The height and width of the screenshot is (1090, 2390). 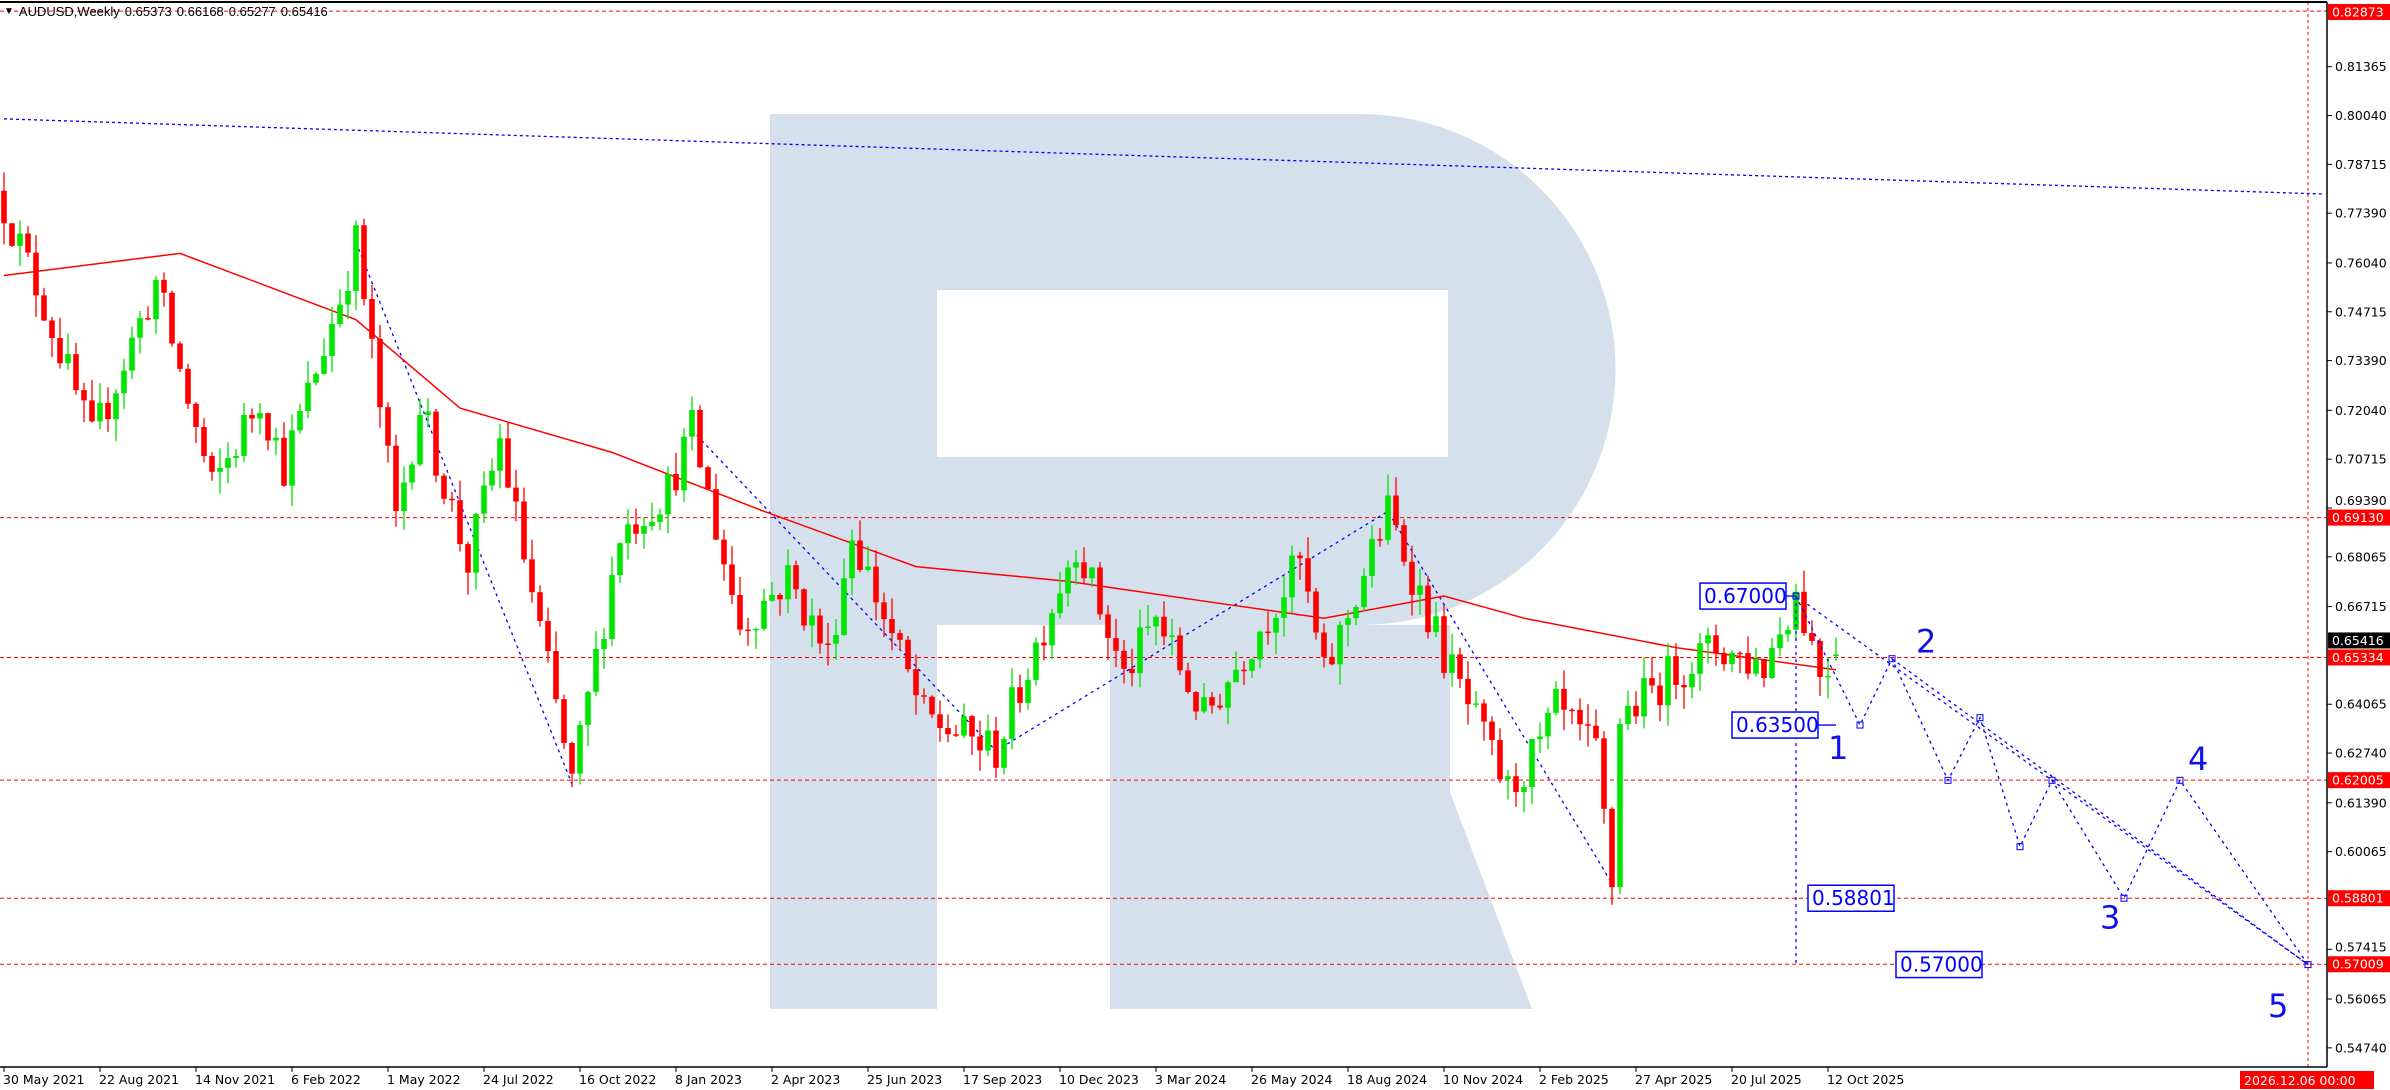 I want to click on current-price-label-bg, so click(x=2359, y=640).